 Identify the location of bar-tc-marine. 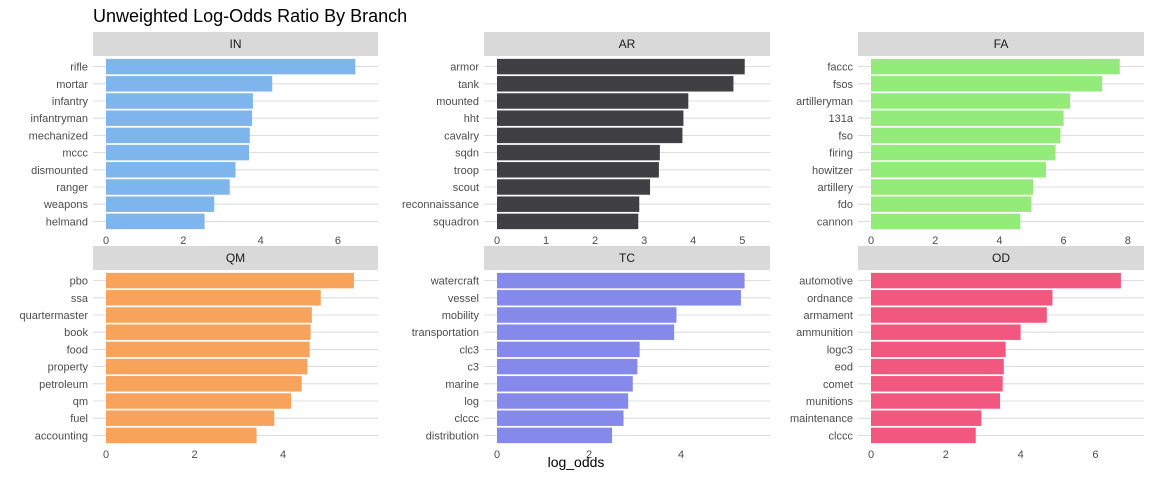
(565, 384).